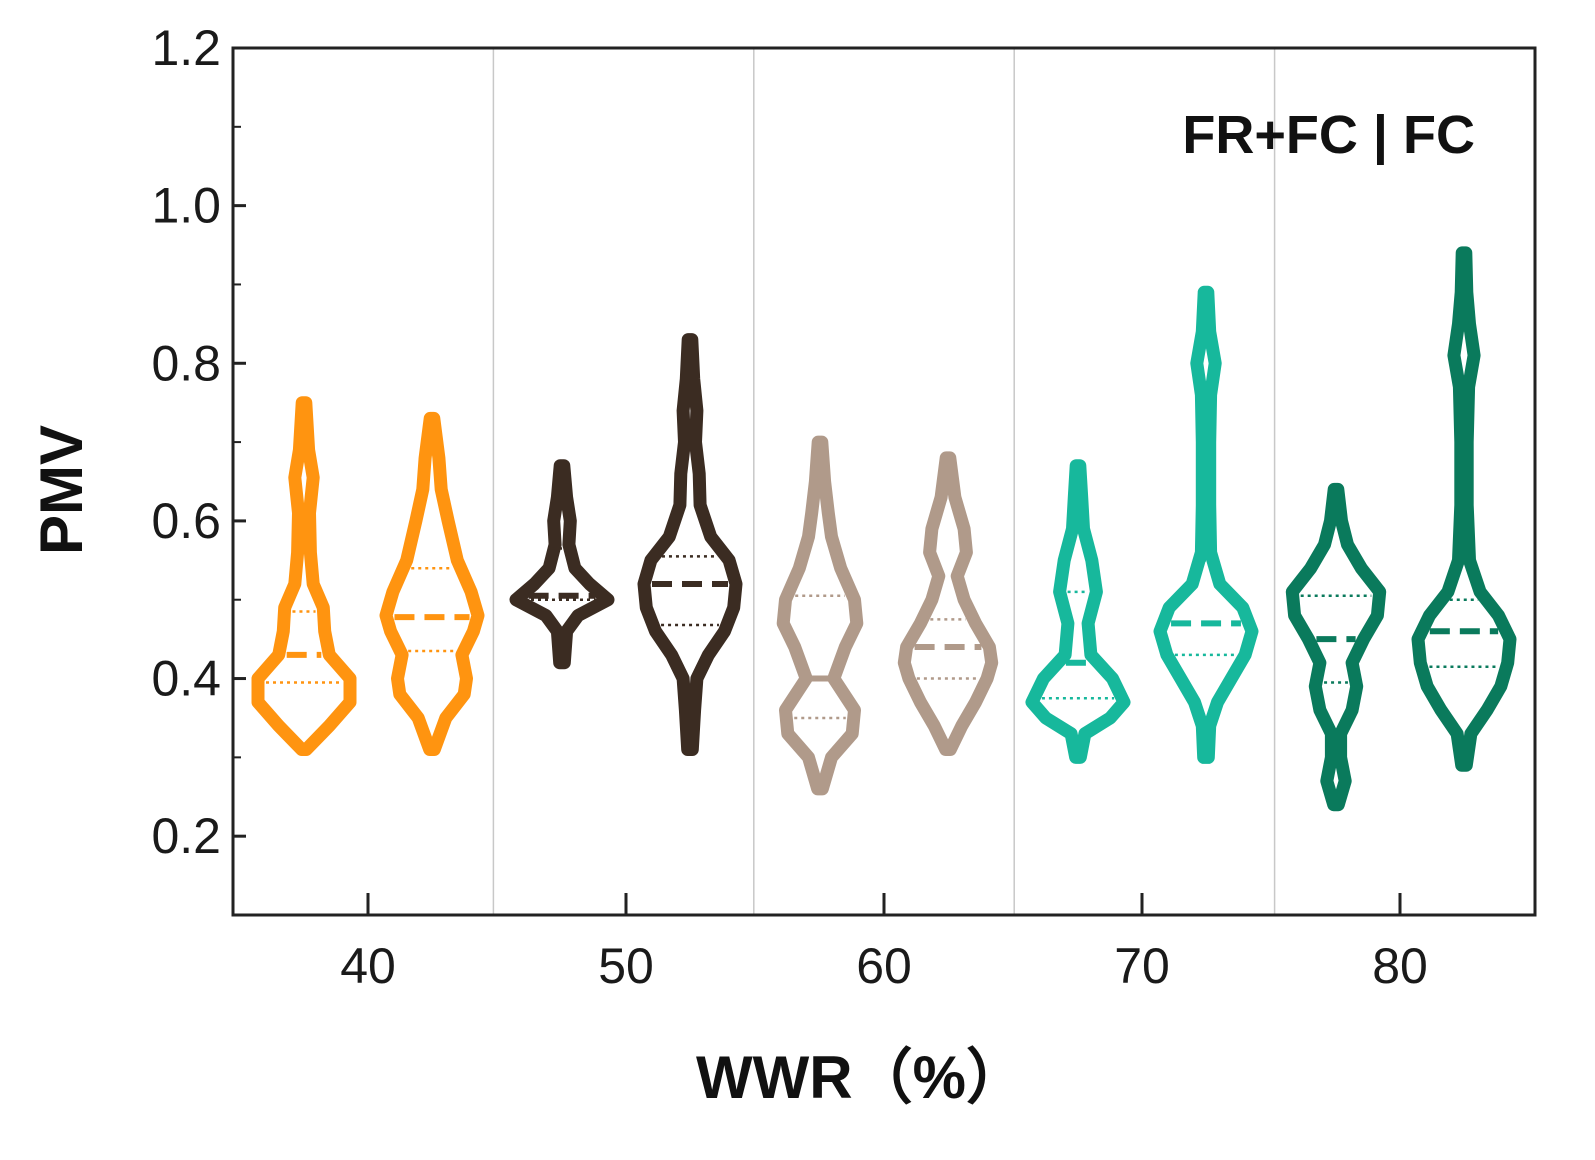 This screenshot has height=1160, width=1595. What do you see at coordinates (186, 363) in the screenshot?
I see `y-tick-label: 0.8` at bounding box center [186, 363].